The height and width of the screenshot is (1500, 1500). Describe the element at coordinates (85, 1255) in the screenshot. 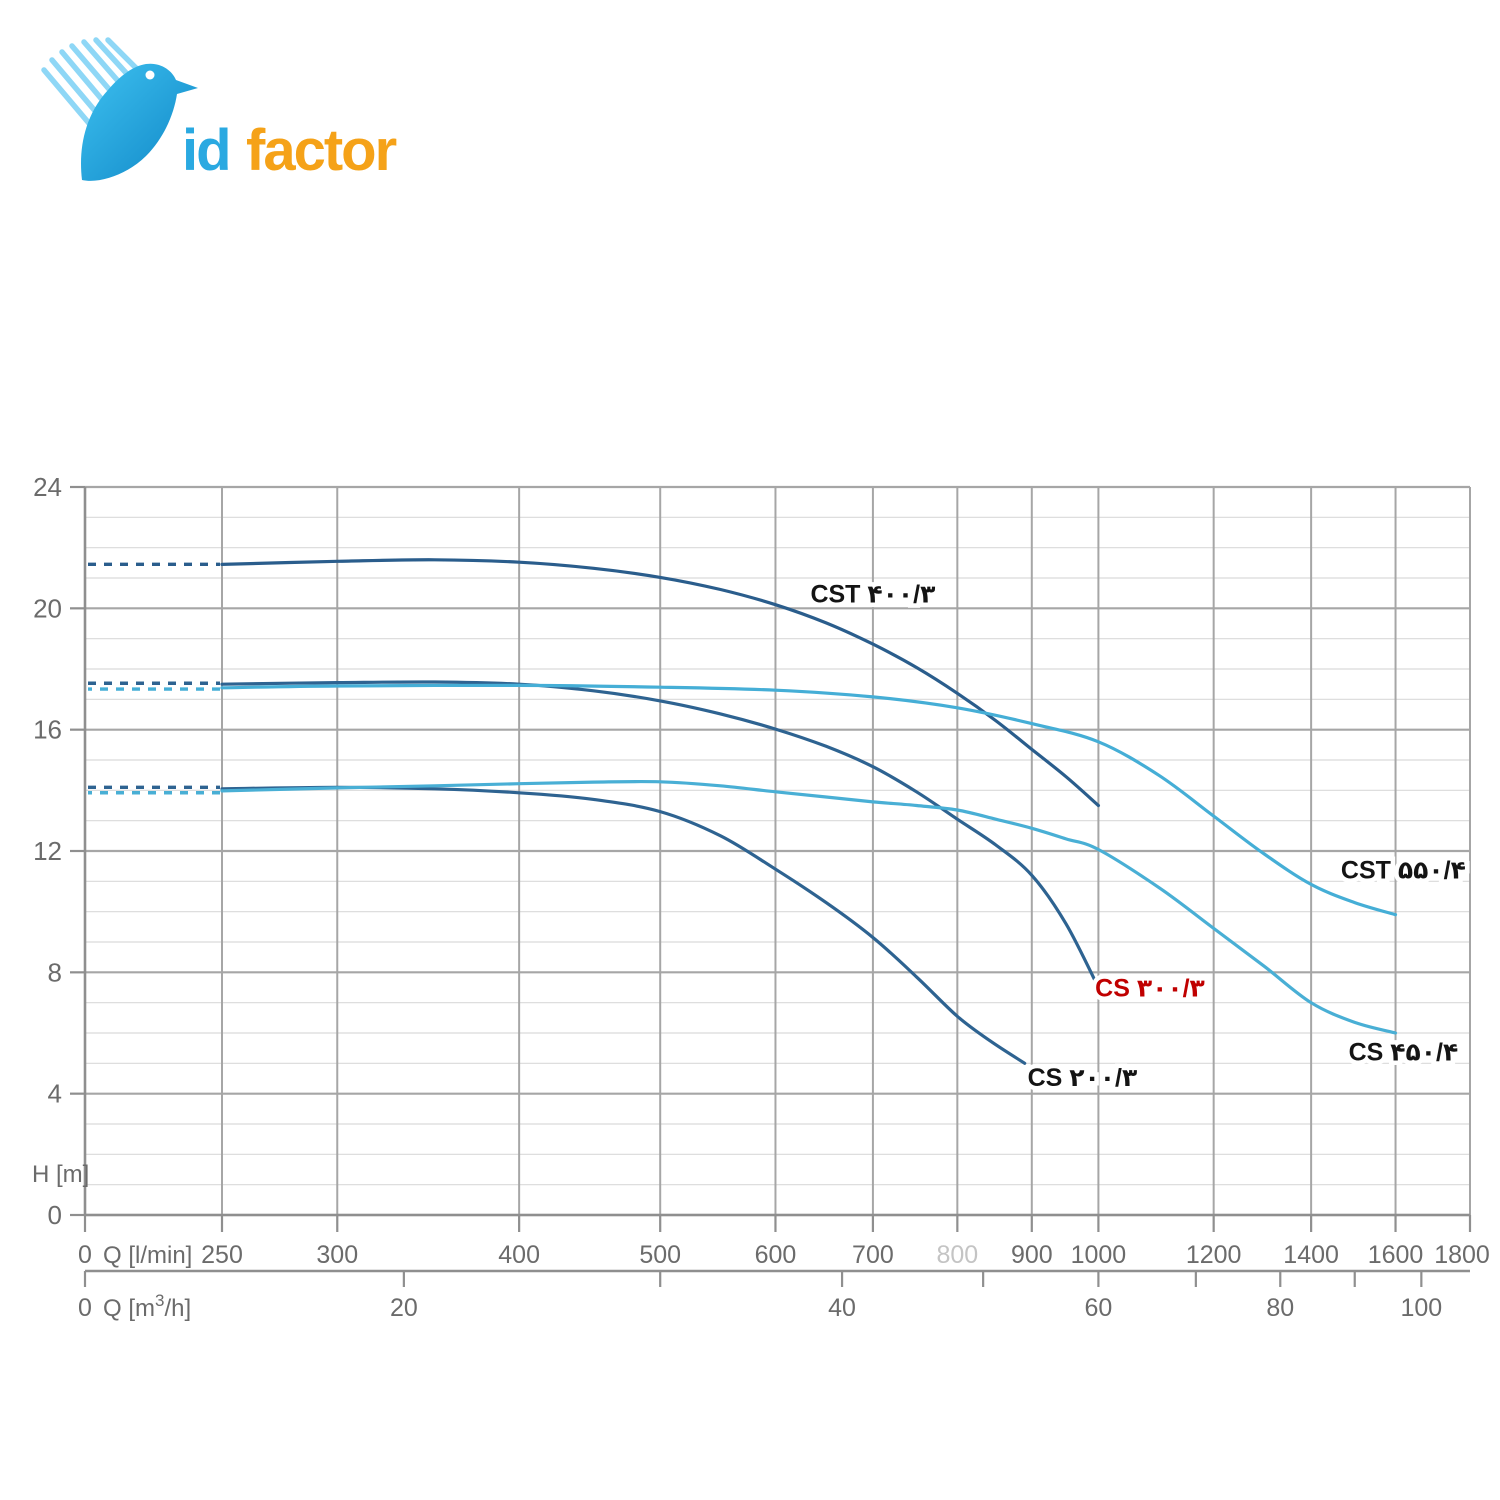

I see `x-tick-label-zero: 0` at that location.